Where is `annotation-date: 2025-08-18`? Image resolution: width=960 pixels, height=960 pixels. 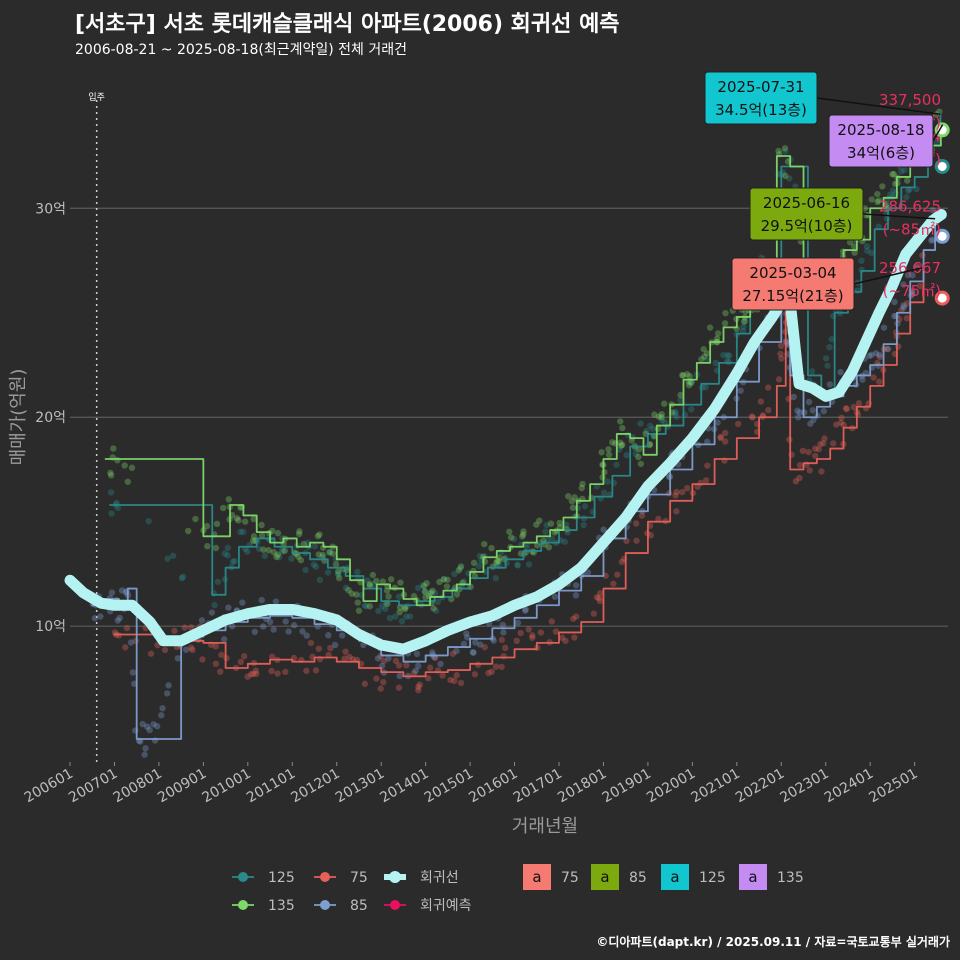
annotation-date: 2025-08-18 is located at coordinates (880, 130).